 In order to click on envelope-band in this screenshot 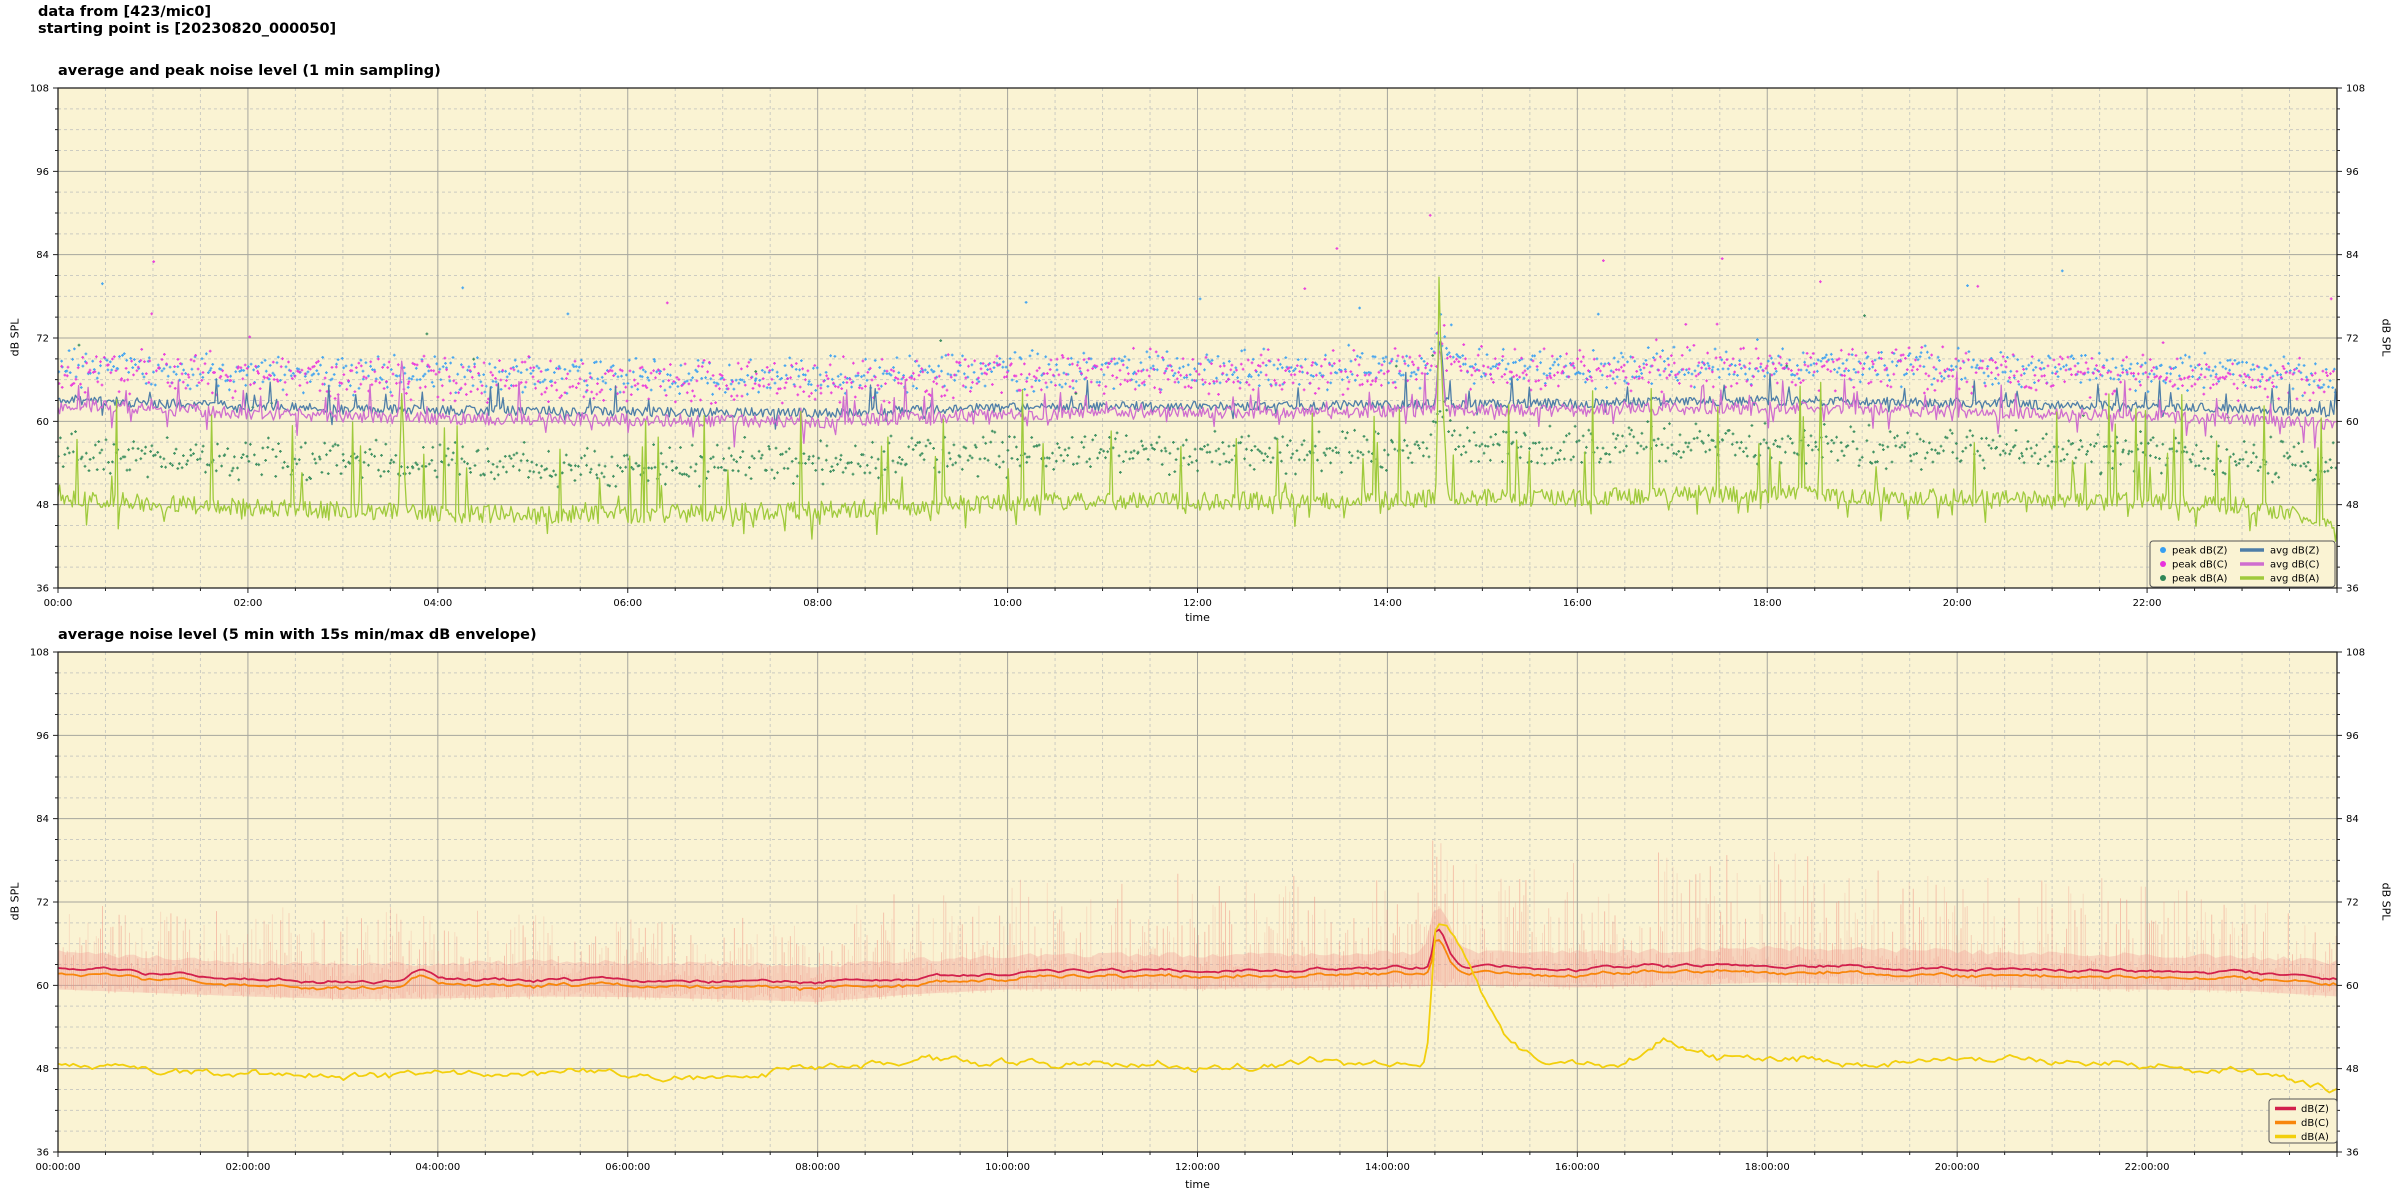, I will do `click(1197, 955)`.